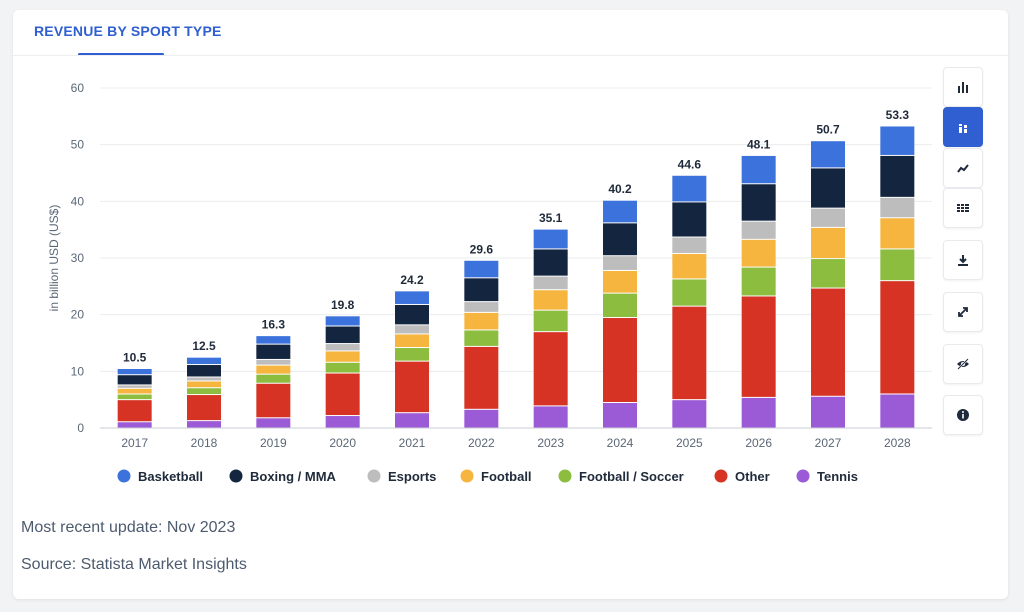  I want to click on legend-label: Tennis, so click(837, 476).